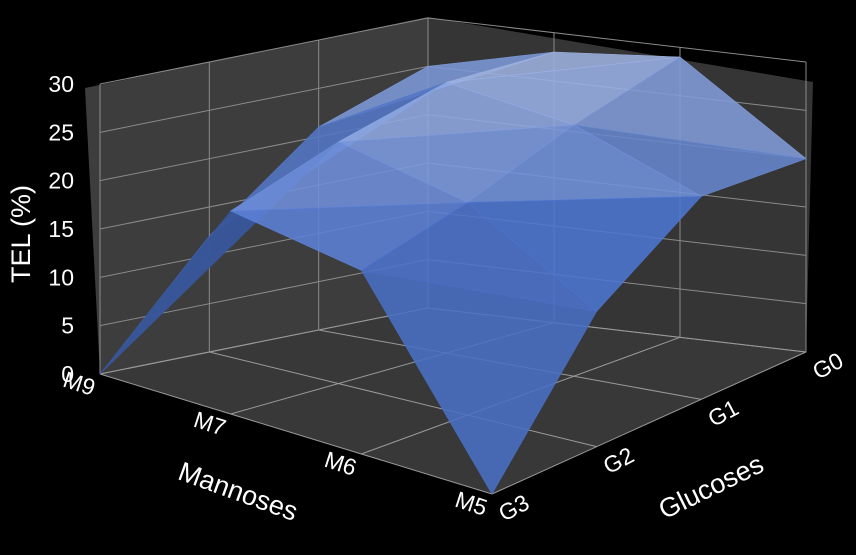 The image size is (856, 555). I want to click on x-axis-title: Mannoses, so click(237, 491).